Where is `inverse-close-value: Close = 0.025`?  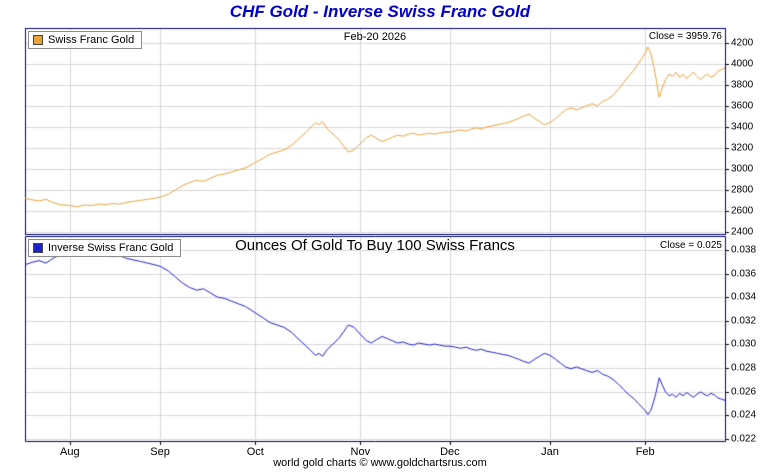
inverse-close-value: Close = 0.025 is located at coordinates (691, 245).